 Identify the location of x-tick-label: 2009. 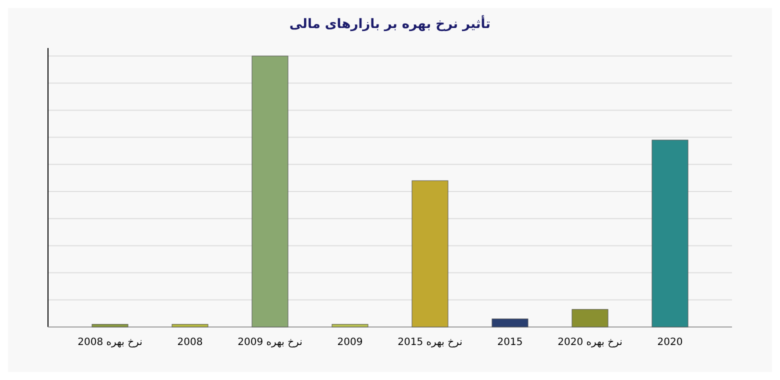
(350, 342).